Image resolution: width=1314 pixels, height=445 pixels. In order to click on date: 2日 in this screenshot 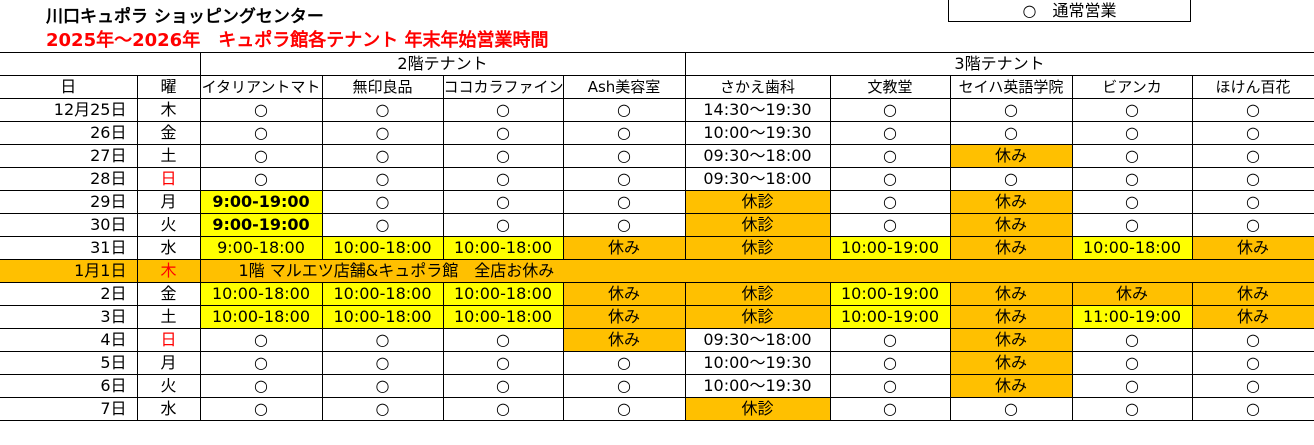, I will do `click(69, 294)`.